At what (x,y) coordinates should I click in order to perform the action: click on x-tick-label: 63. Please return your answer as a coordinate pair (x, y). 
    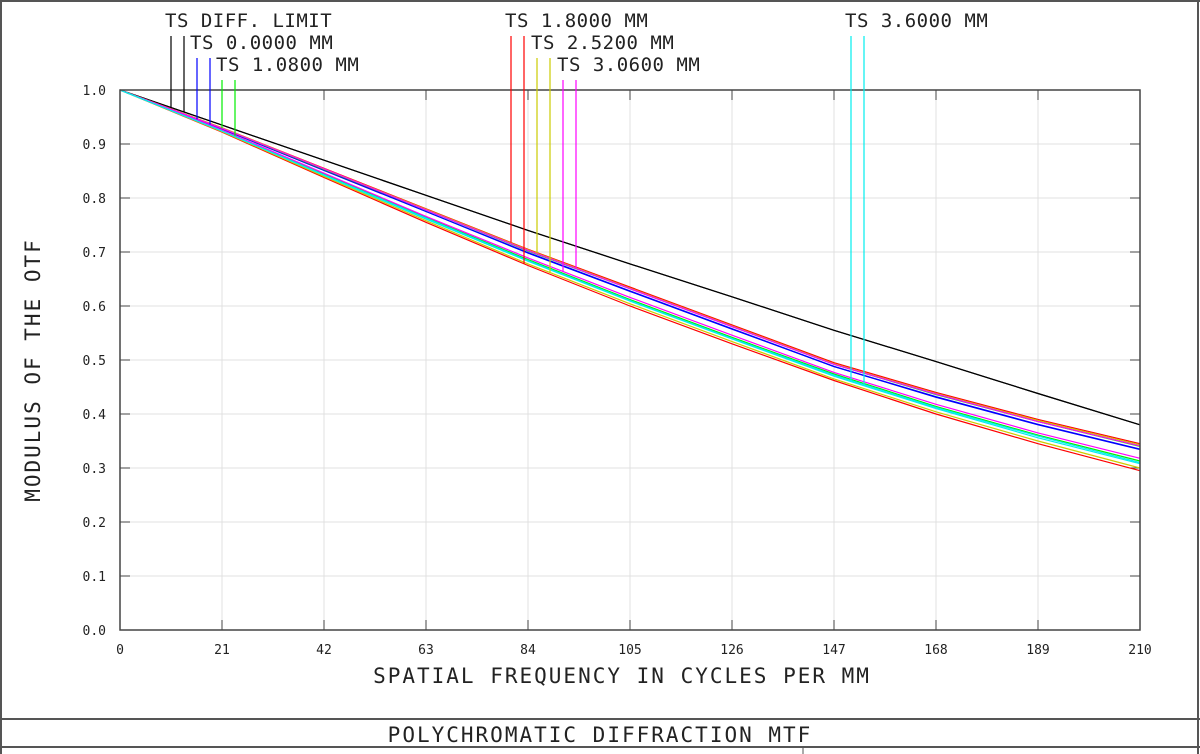
    Looking at the image, I should click on (426, 650).